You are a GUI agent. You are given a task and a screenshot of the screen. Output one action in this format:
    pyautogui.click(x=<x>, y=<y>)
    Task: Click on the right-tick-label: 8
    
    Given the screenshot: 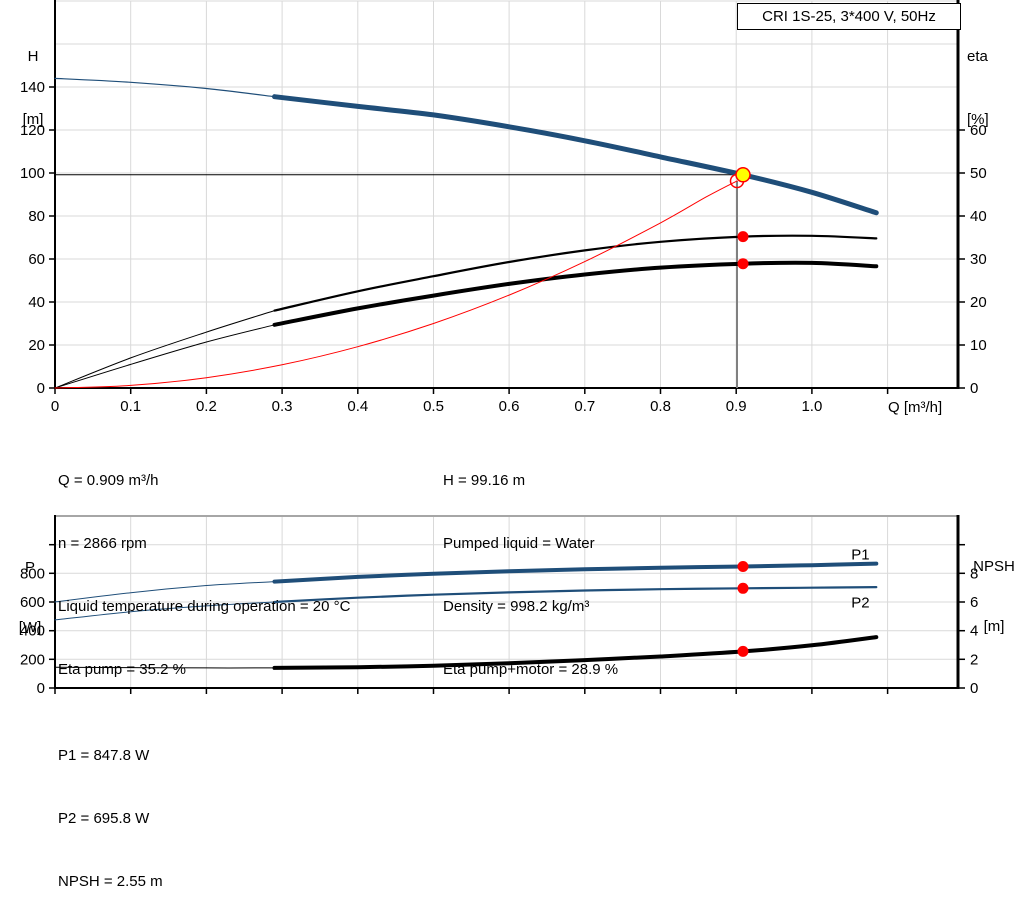 What is the action you would take?
    pyautogui.click(x=974, y=573)
    